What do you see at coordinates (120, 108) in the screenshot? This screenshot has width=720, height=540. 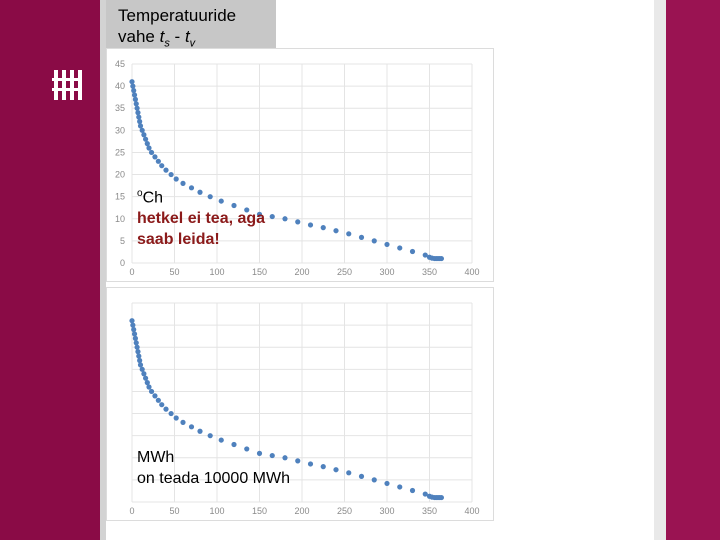 I see `y-tick-label: 35` at bounding box center [120, 108].